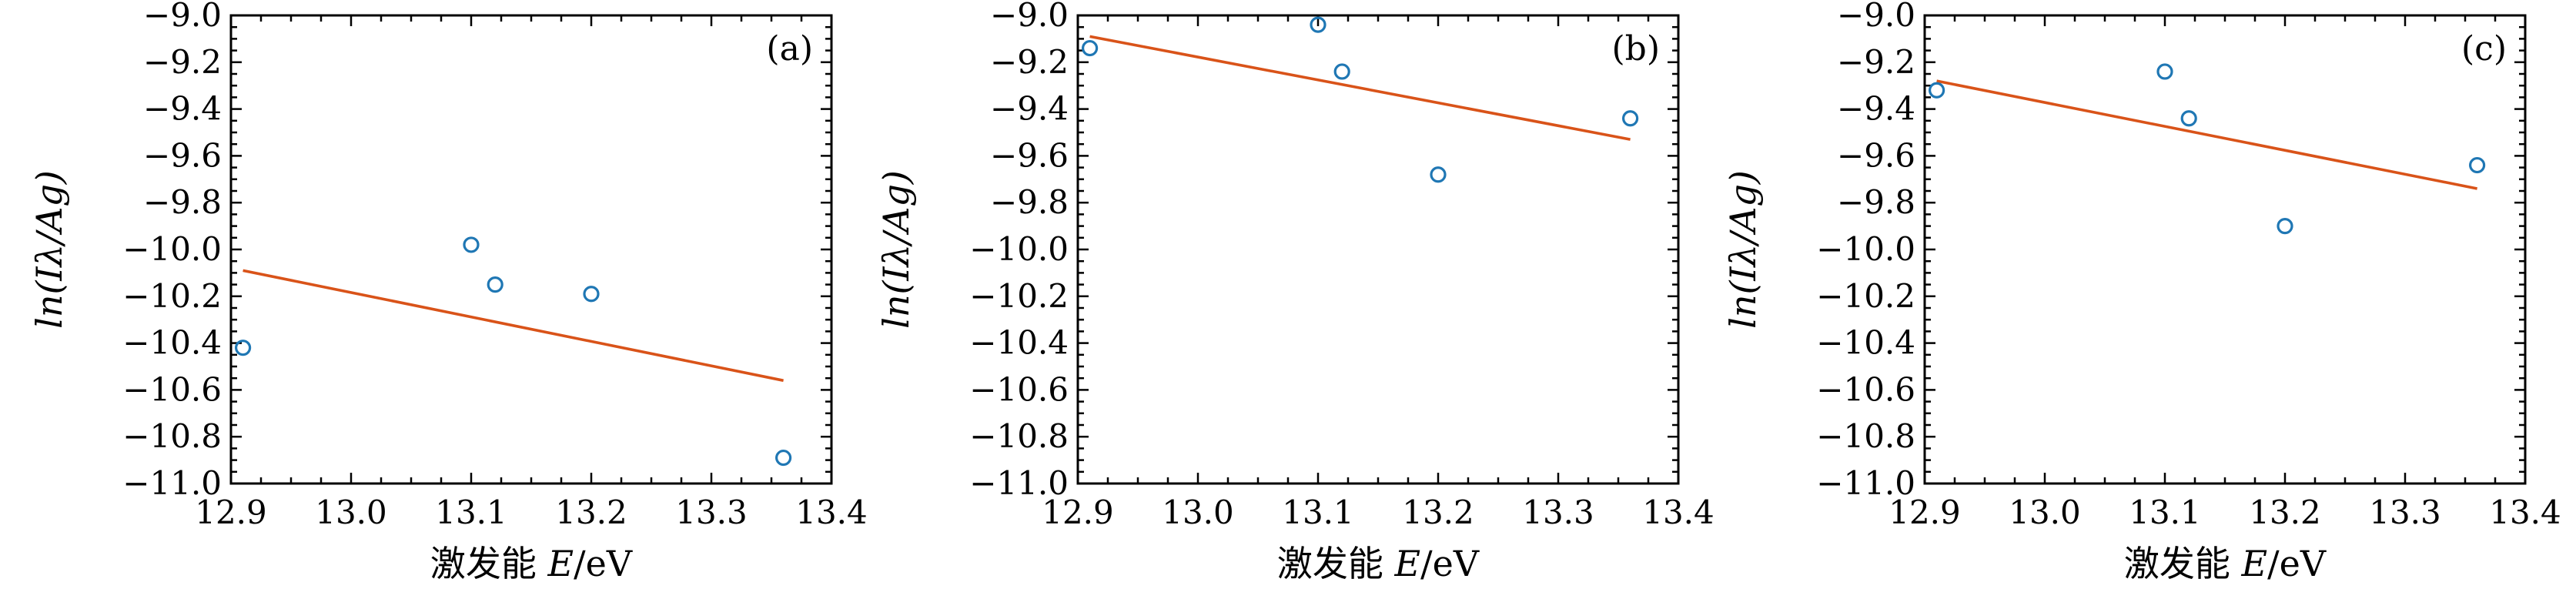  I want to click on panel-label: (b), so click(1636, 49).